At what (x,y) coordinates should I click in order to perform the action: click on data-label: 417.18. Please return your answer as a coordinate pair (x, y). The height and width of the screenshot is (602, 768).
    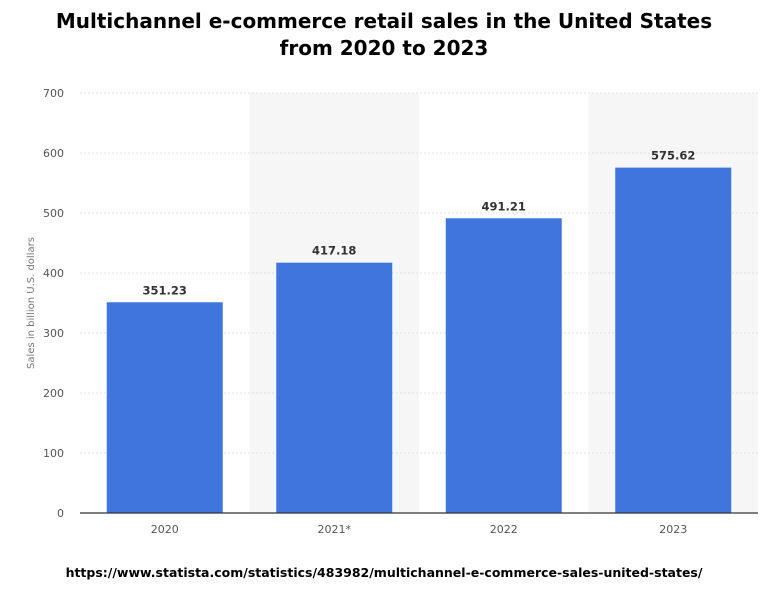
    Looking at the image, I should click on (334, 251).